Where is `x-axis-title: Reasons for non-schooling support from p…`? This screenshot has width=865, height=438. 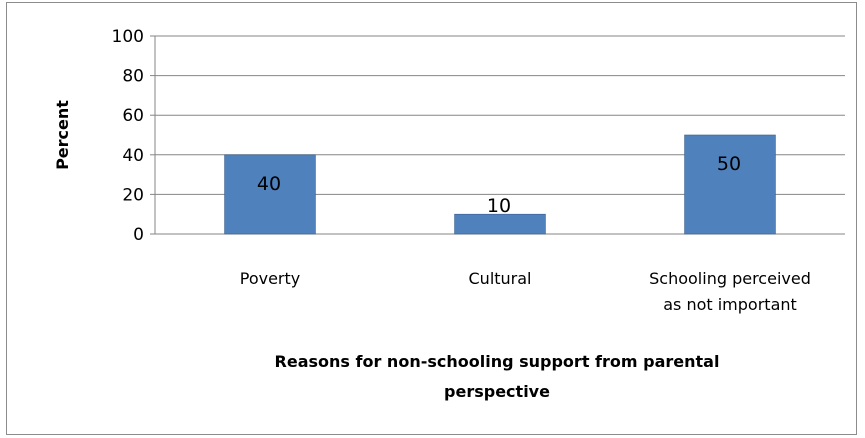
x-axis-title: Reasons for non-schooling support from p… is located at coordinates (497, 361).